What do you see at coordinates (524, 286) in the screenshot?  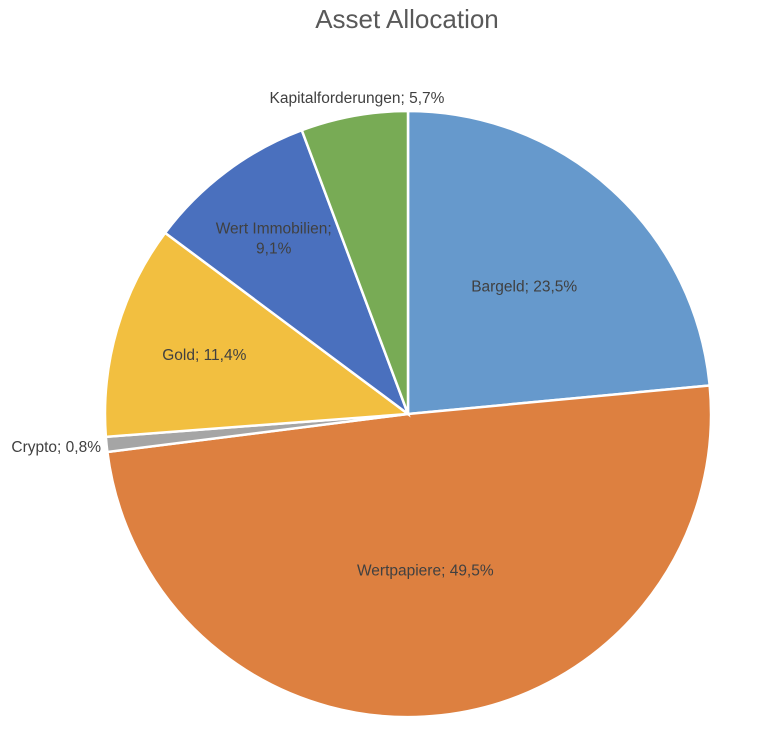 I see `data-label-bargeld: Bargeld; 23,5%` at bounding box center [524, 286].